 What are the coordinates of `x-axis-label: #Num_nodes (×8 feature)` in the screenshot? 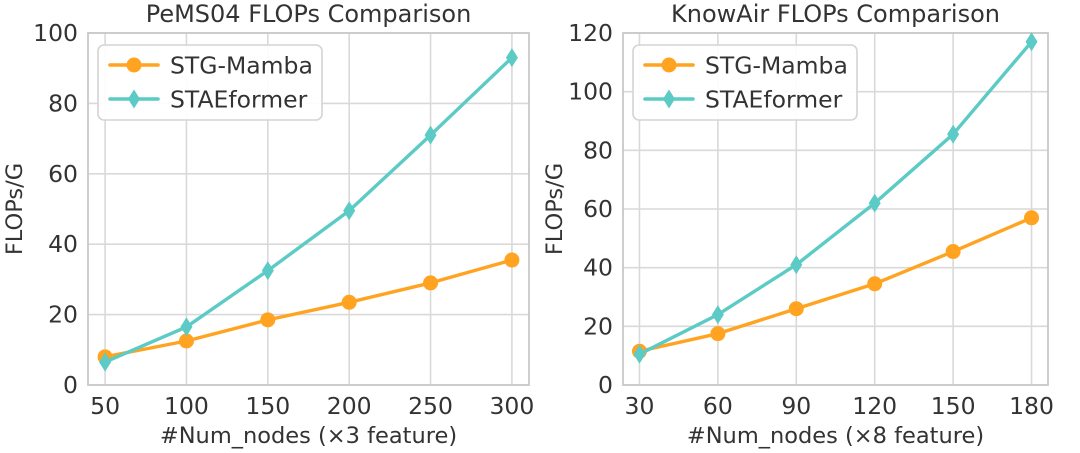 It's located at (835, 436).